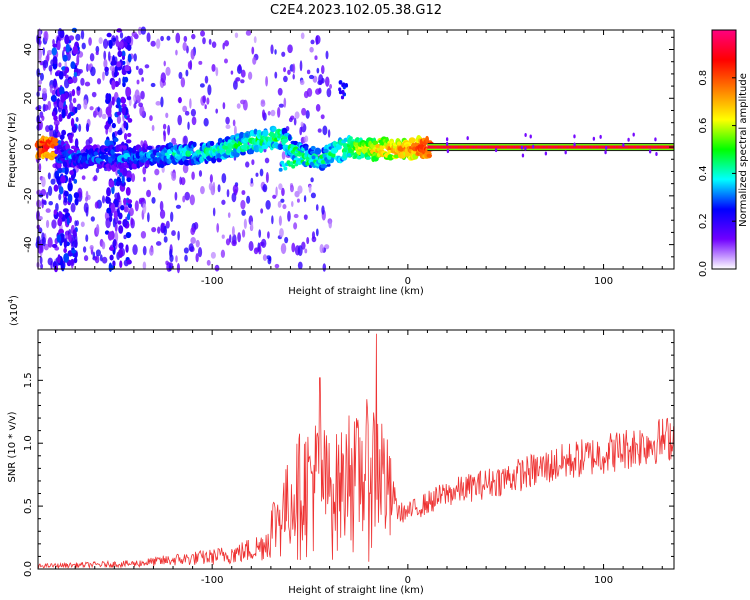 The height and width of the screenshot is (600, 750). I want to click on snr-xtick-label-2: 100, so click(603, 580).